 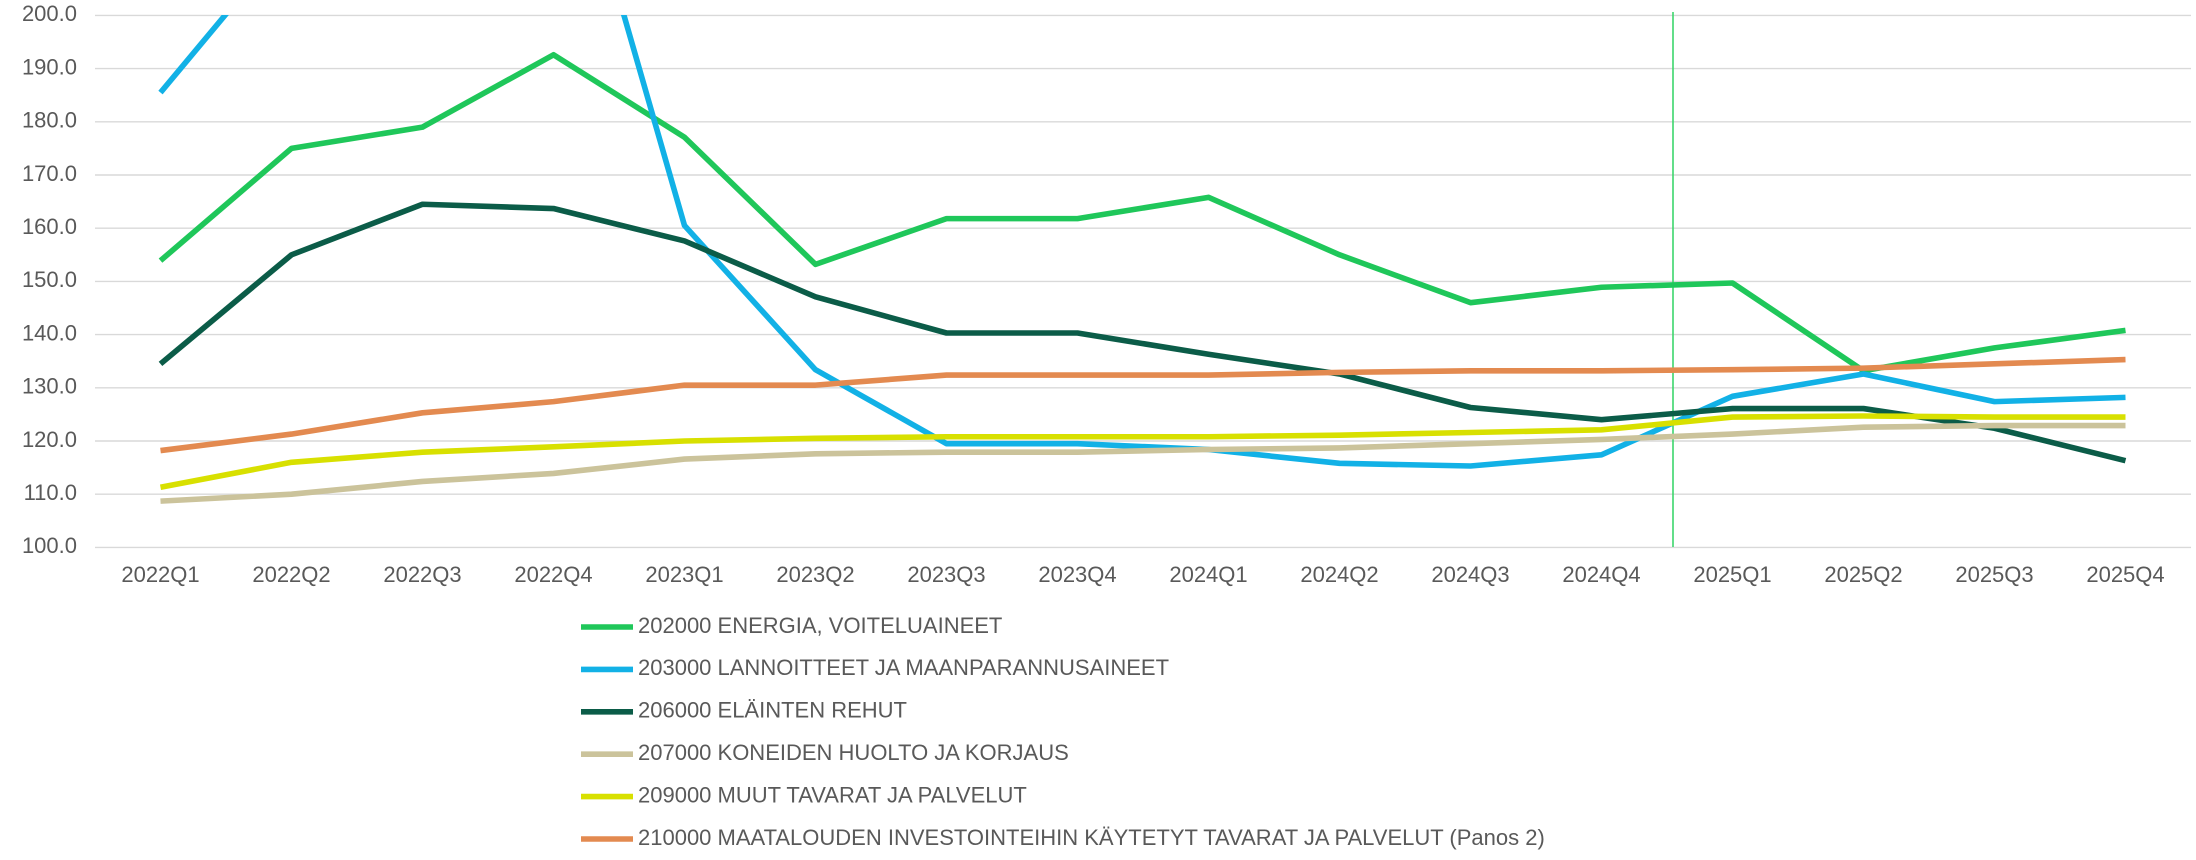 What do you see at coordinates (49, 439) in the screenshot?
I see `y-tick-label: 120.0` at bounding box center [49, 439].